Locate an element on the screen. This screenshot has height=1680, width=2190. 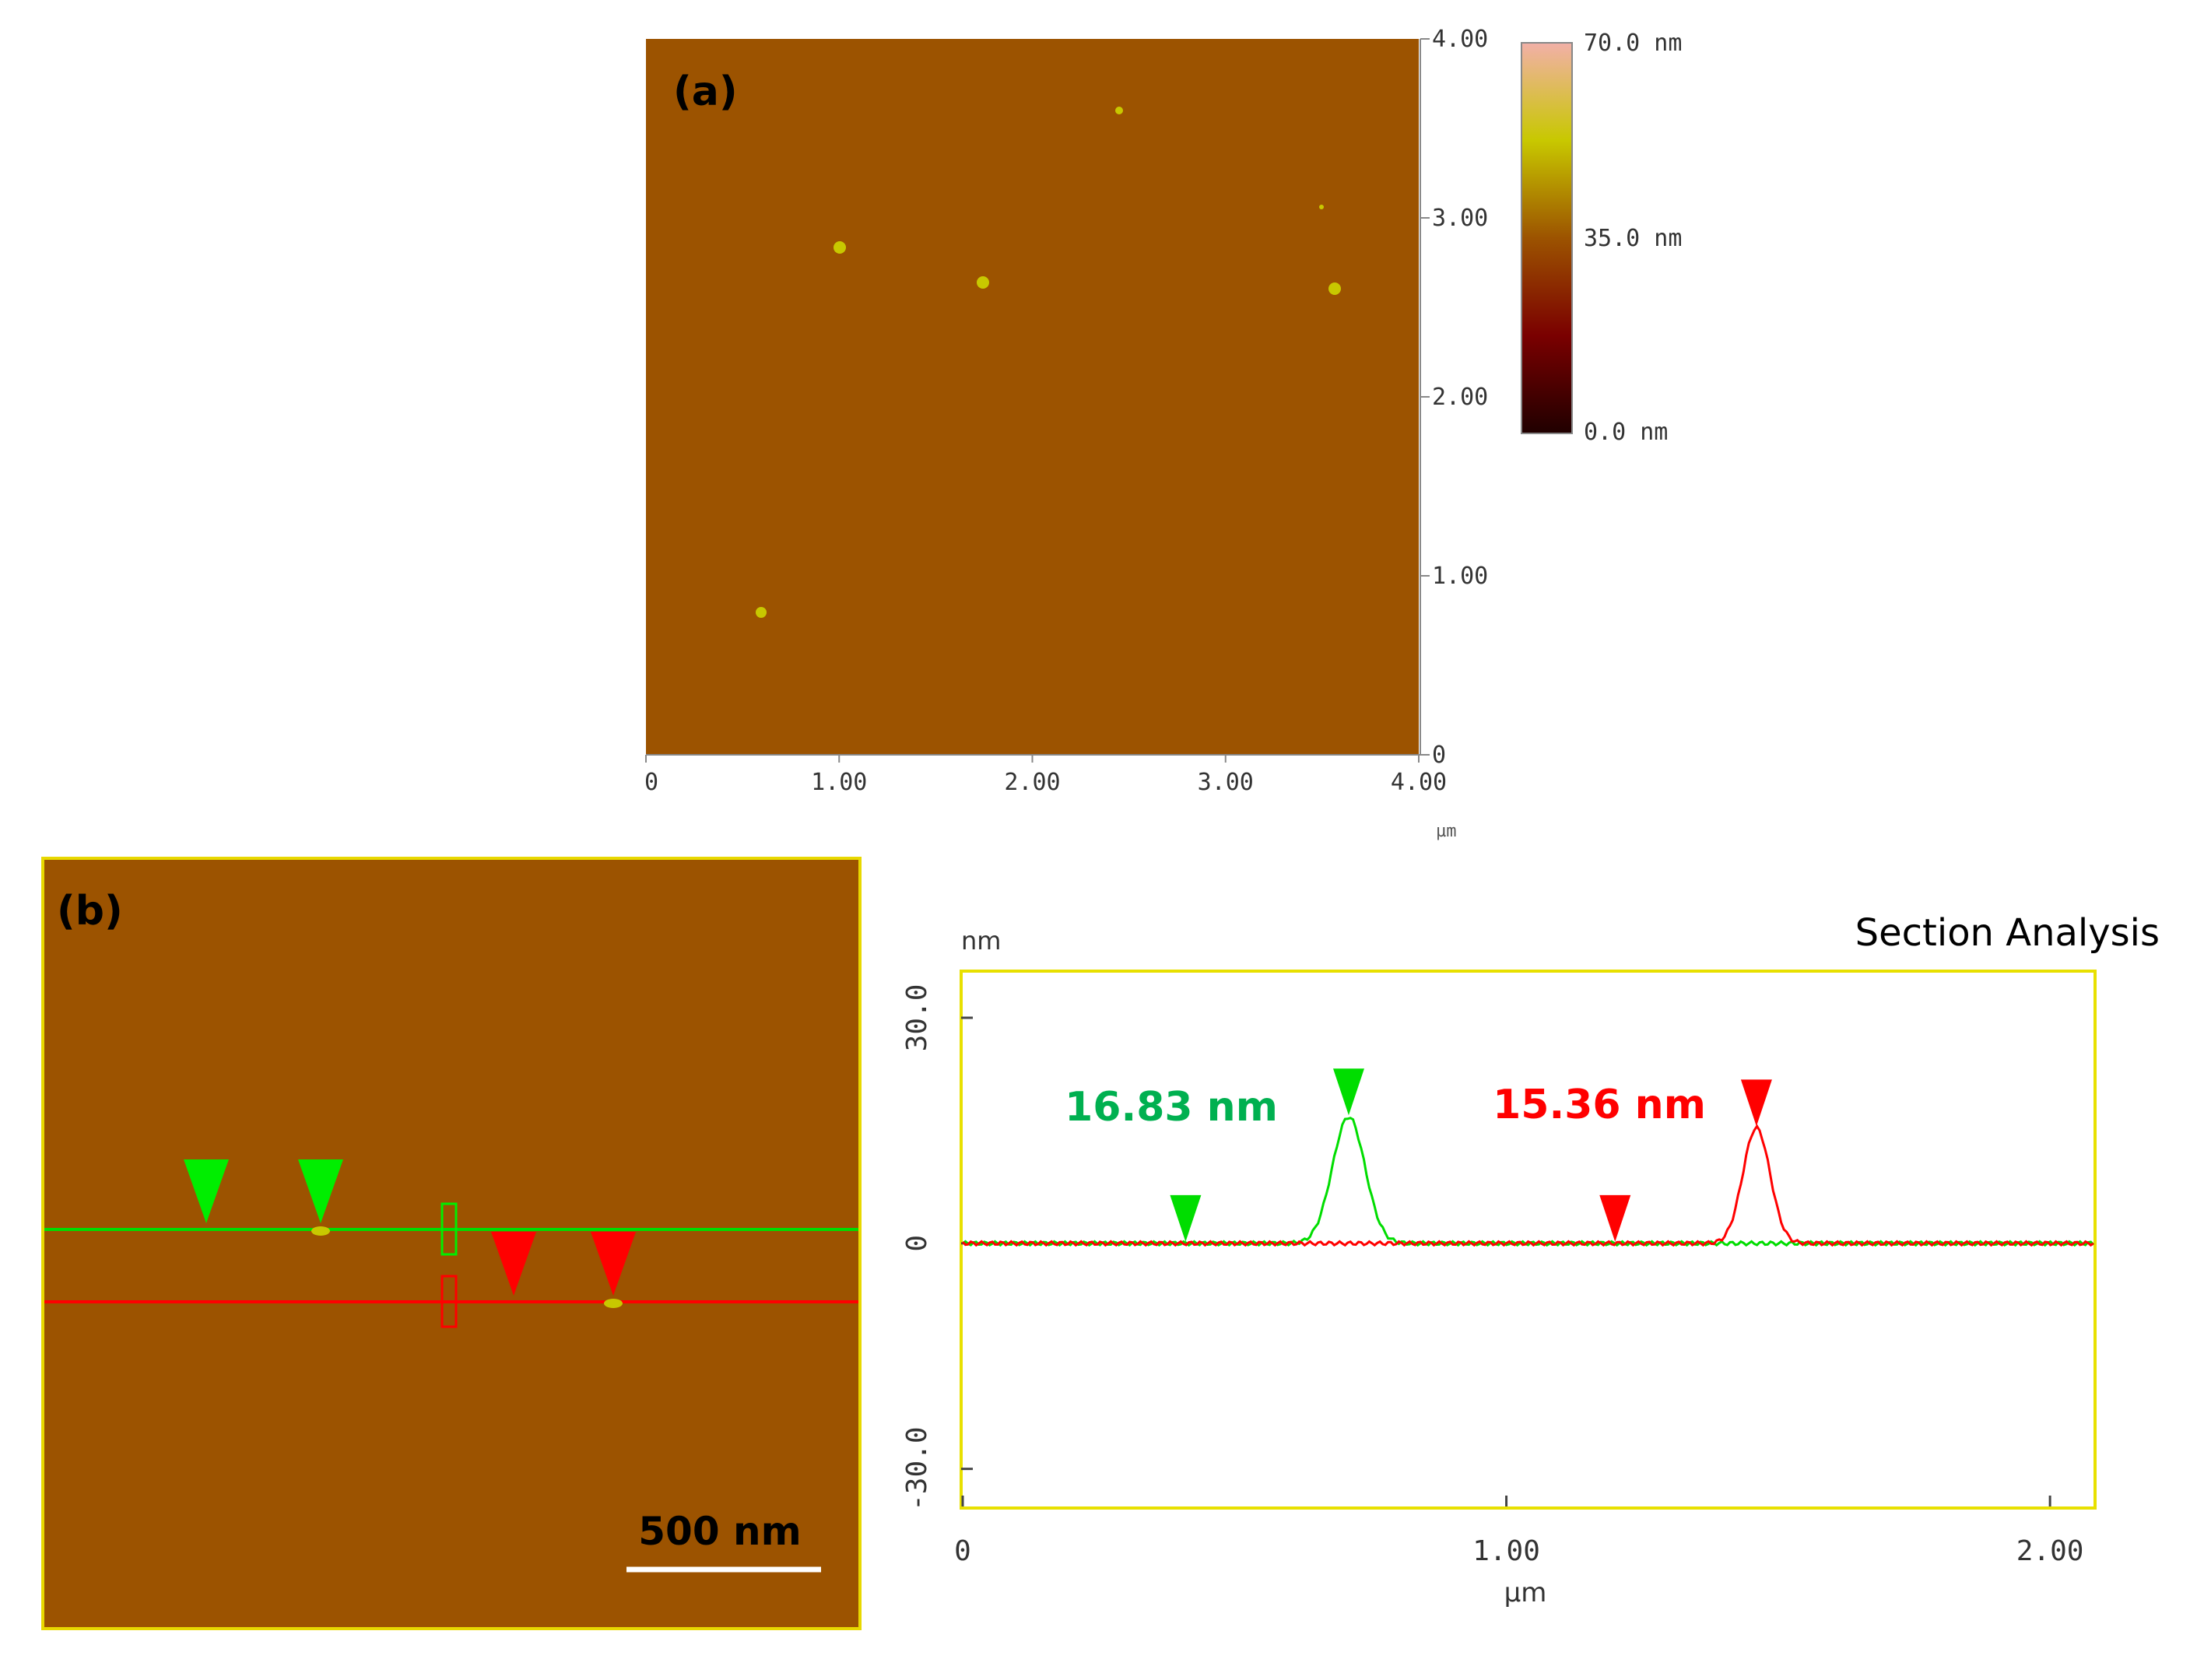
y-tick-label: -30.0 is located at coordinates (917, 1469).